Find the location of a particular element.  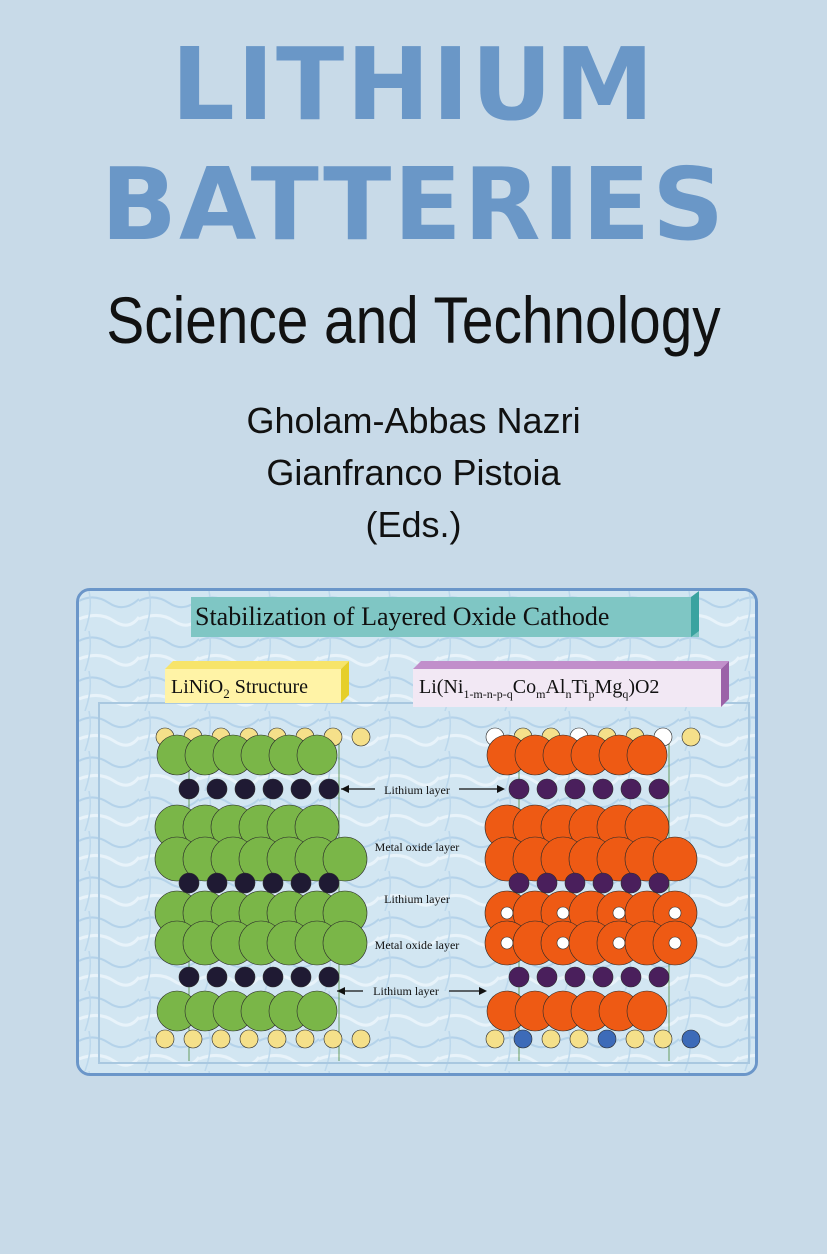

layer-label-3: Lithium layer is located at coordinates (417, 899).